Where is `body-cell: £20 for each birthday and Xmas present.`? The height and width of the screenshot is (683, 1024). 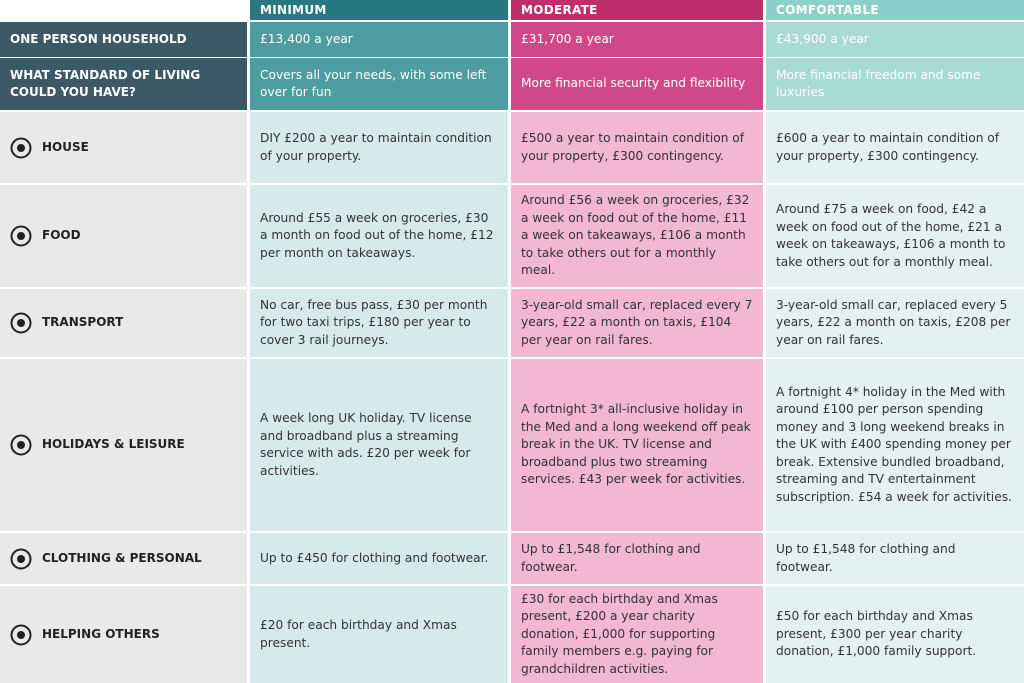 body-cell: £20 for each birthday and Xmas present. is located at coordinates (379, 634).